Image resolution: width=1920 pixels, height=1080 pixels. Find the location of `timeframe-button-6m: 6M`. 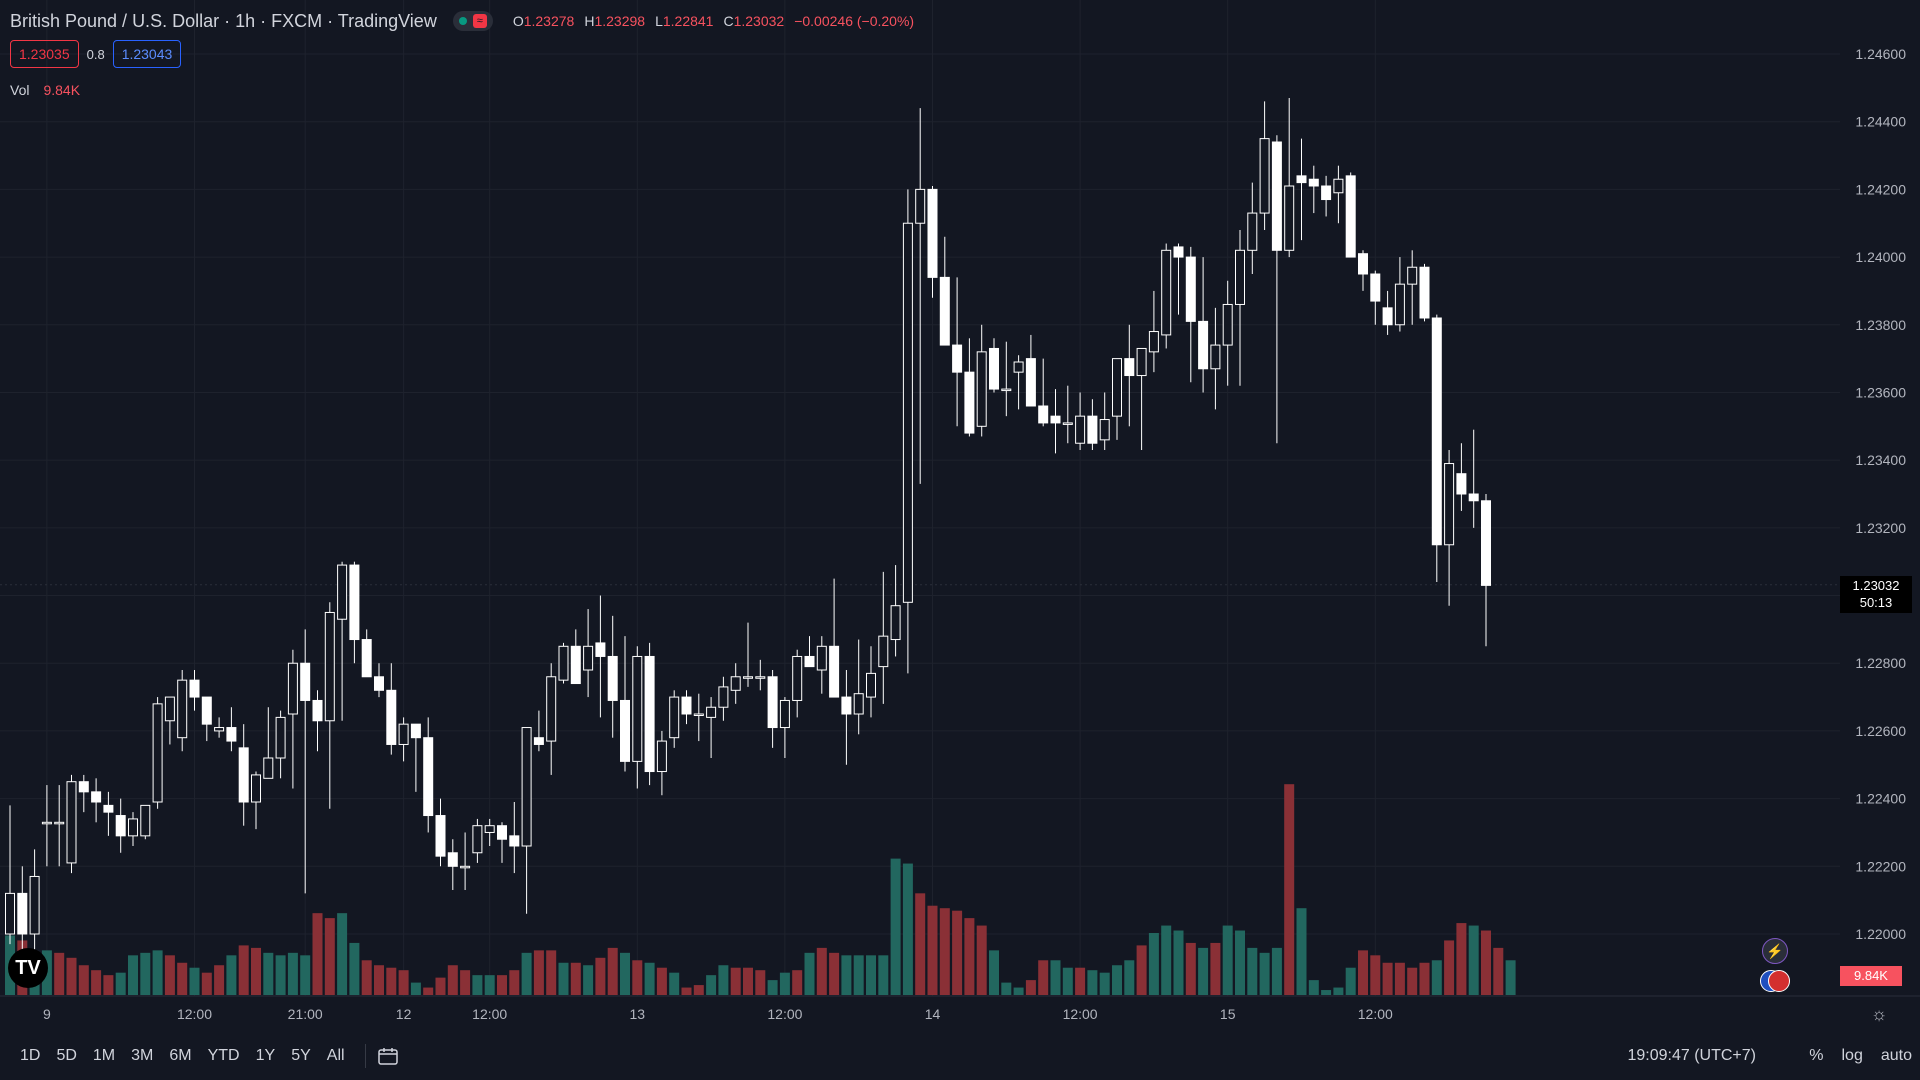

timeframe-button-6m: 6M is located at coordinates (180, 1055).